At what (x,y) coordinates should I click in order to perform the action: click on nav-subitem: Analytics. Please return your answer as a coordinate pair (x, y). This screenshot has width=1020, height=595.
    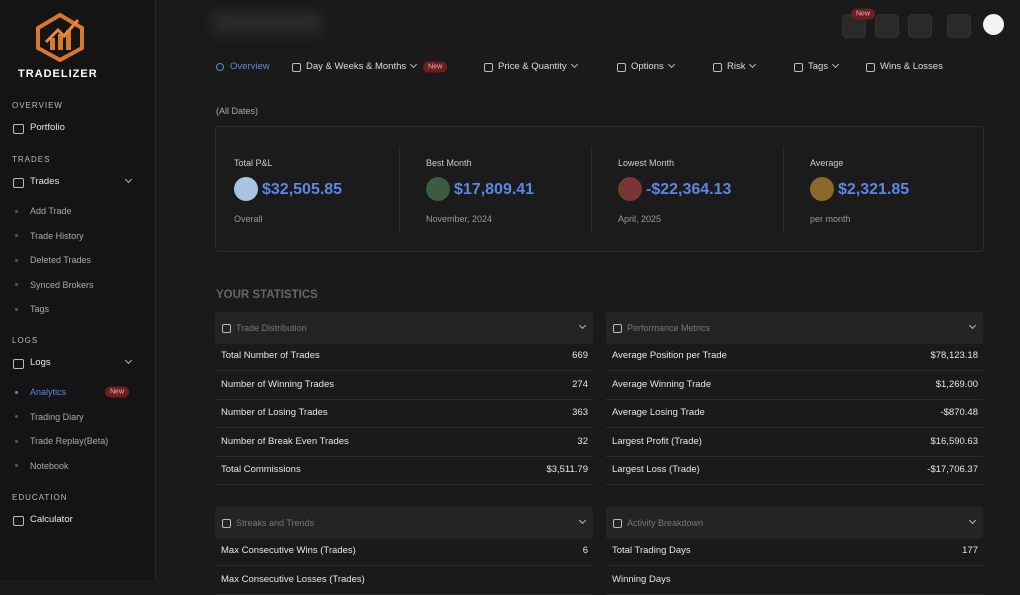
    Looking at the image, I should click on (48, 392).